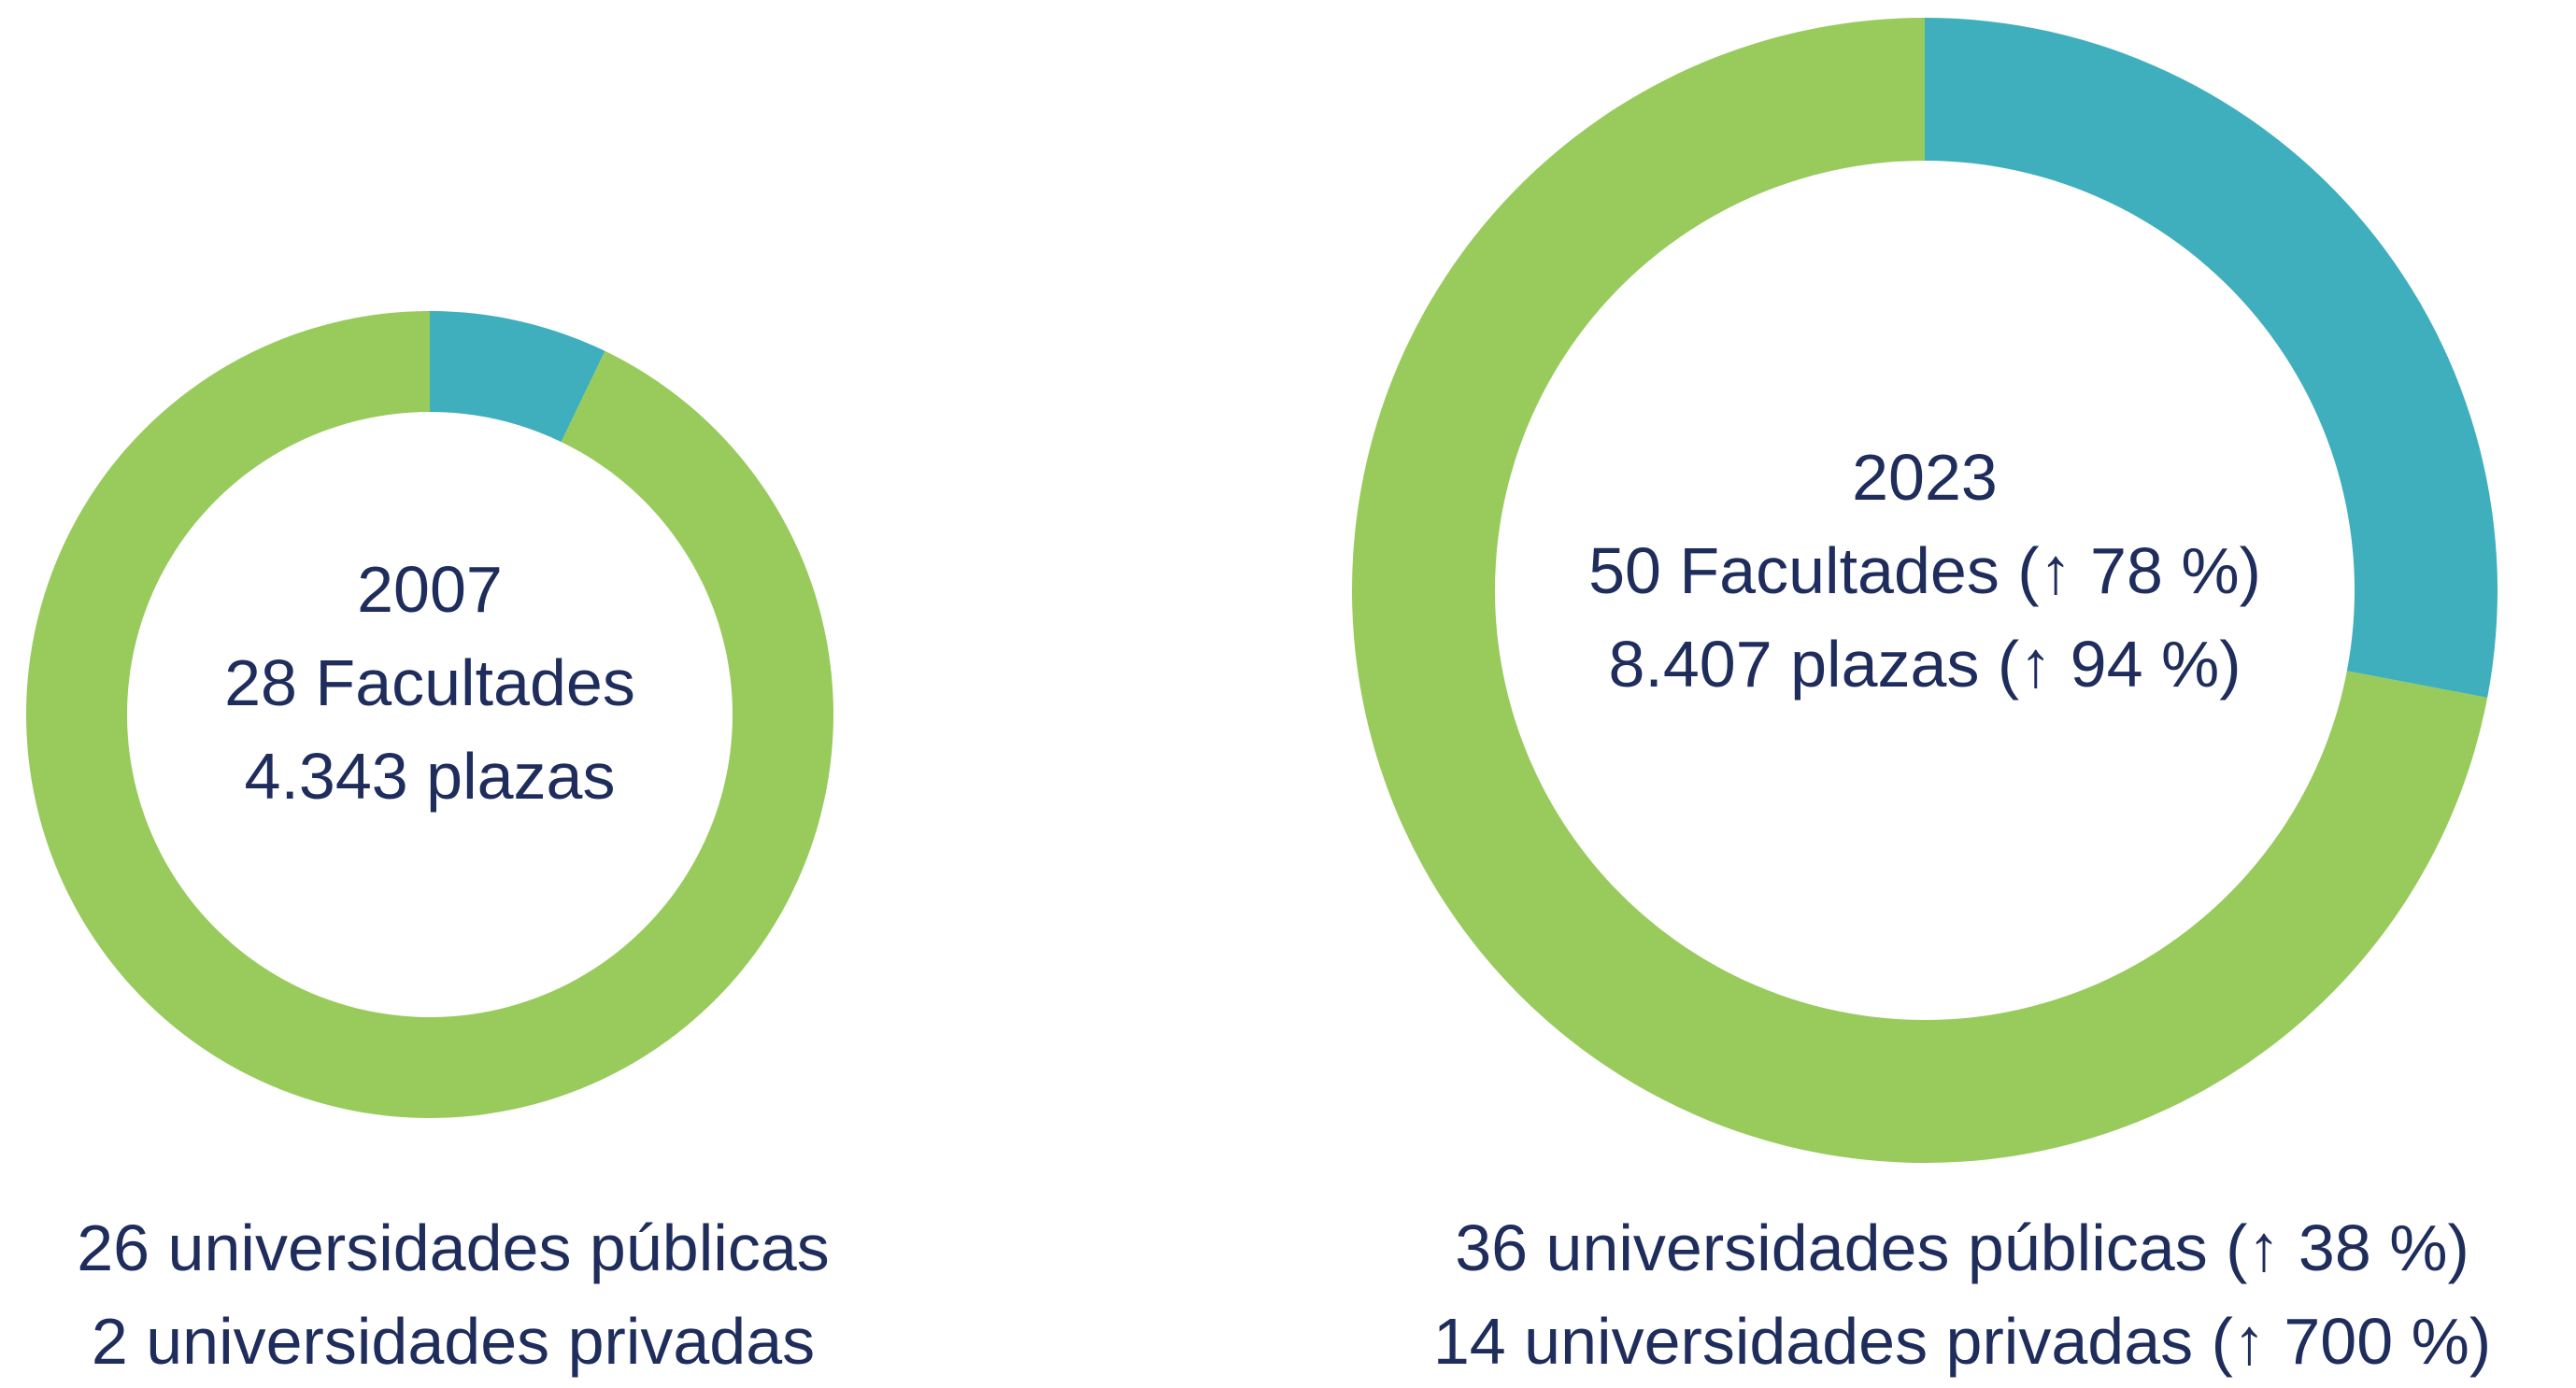  What do you see at coordinates (518, 377) in the screenshot?
I see `slice-privadas-2007` at bounding box center [518, 377].